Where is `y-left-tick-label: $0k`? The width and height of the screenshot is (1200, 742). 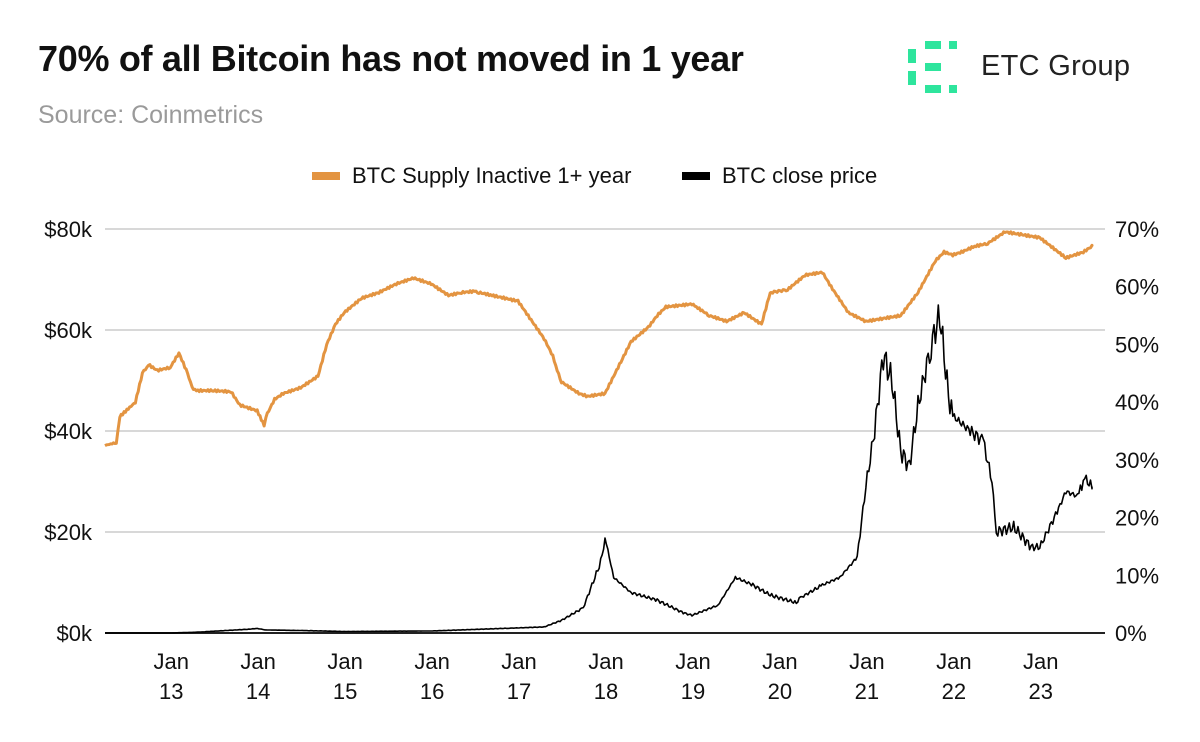
y-left-tick-label: $0k is located at coordinates (75, 633).